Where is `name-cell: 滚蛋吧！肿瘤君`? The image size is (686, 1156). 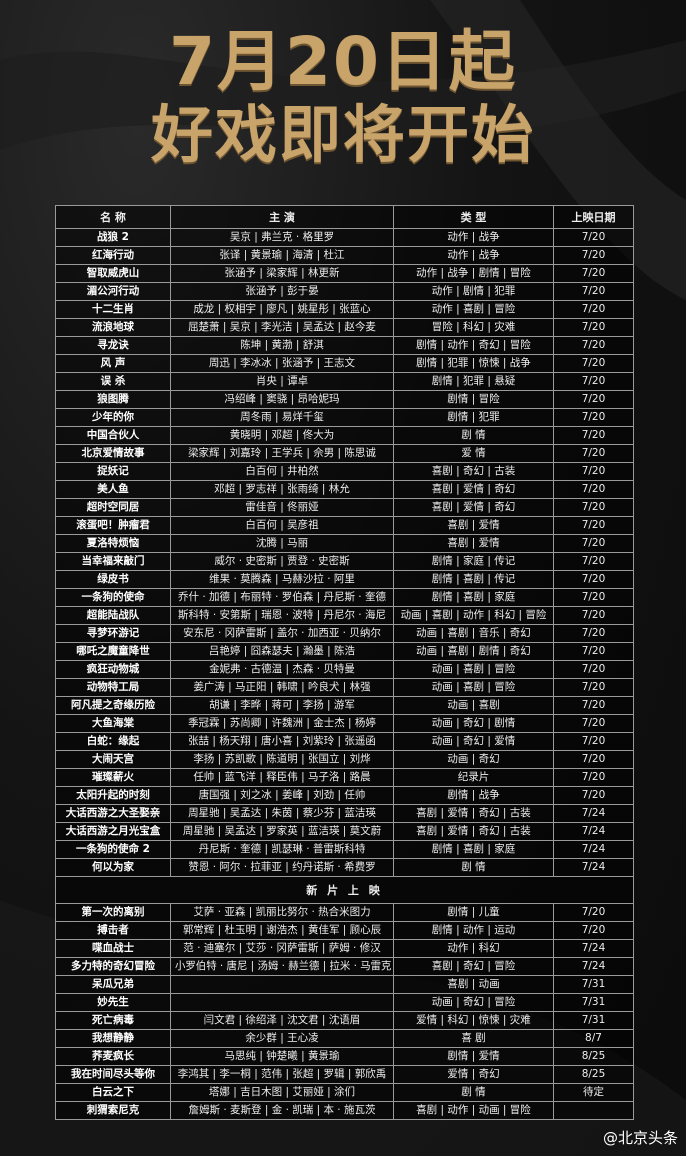
name-cell: 滚蛋吧！肿瘤君 is located at coordinates (113, 525).